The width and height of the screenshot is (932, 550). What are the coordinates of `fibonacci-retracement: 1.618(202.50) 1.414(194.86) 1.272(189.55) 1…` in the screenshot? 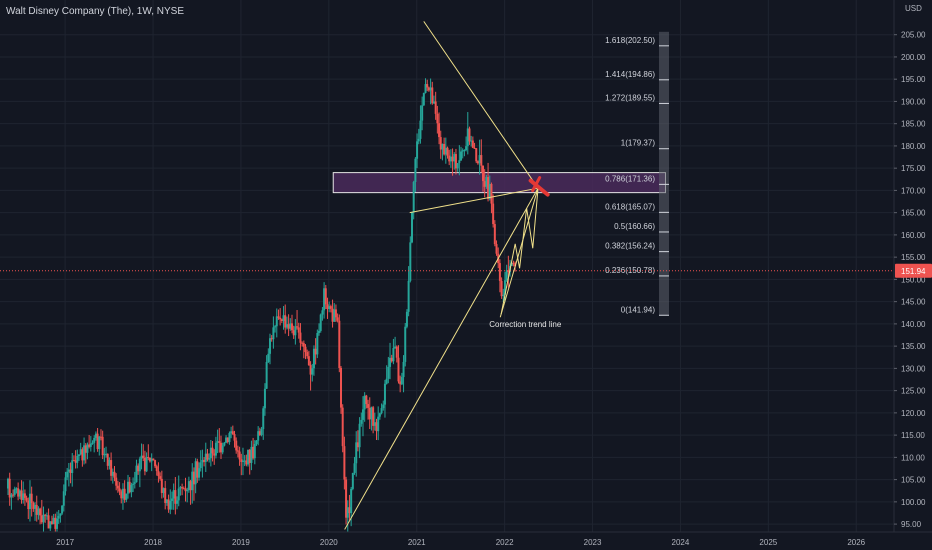 It's located at (637, 173).